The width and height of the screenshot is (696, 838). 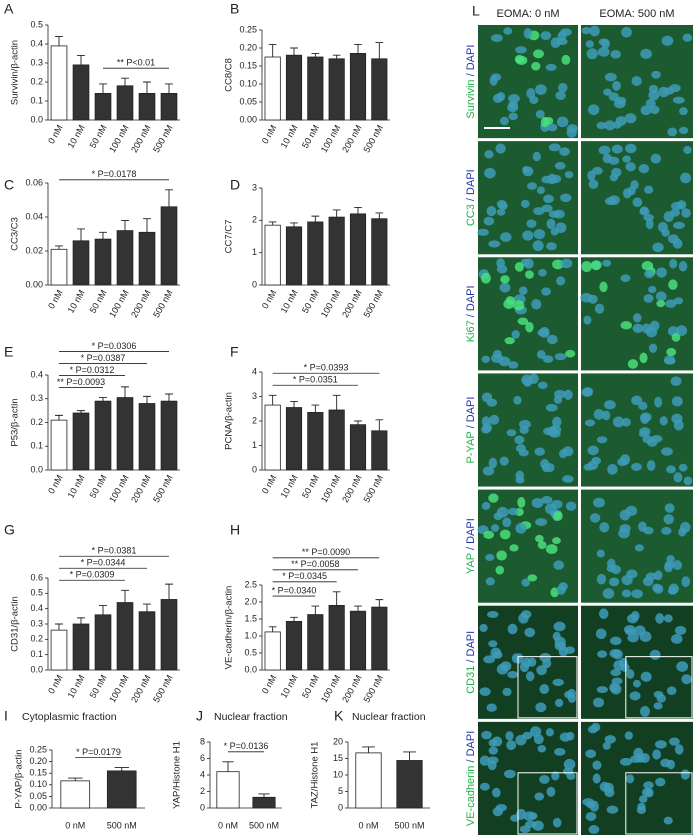 What do you see at coordinates (229, 421) in the screenshot?
I see `y-axis-title: PCNA/β-actin` at bounding box center [229, 421].